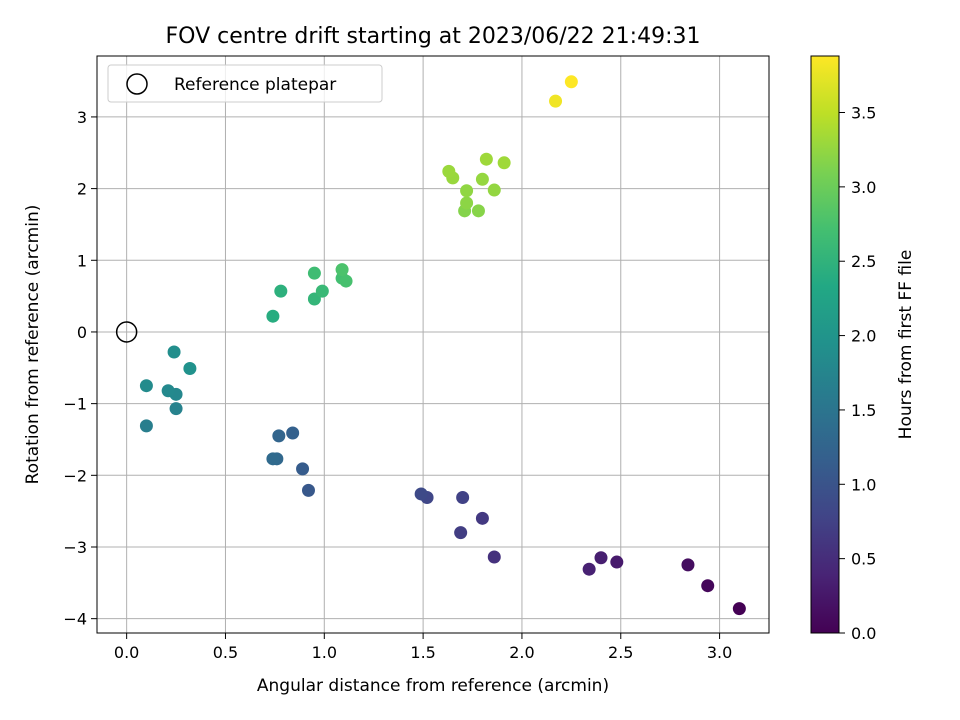  I want to click on colorbar-tick-label: 2.5, so click(863, 261).